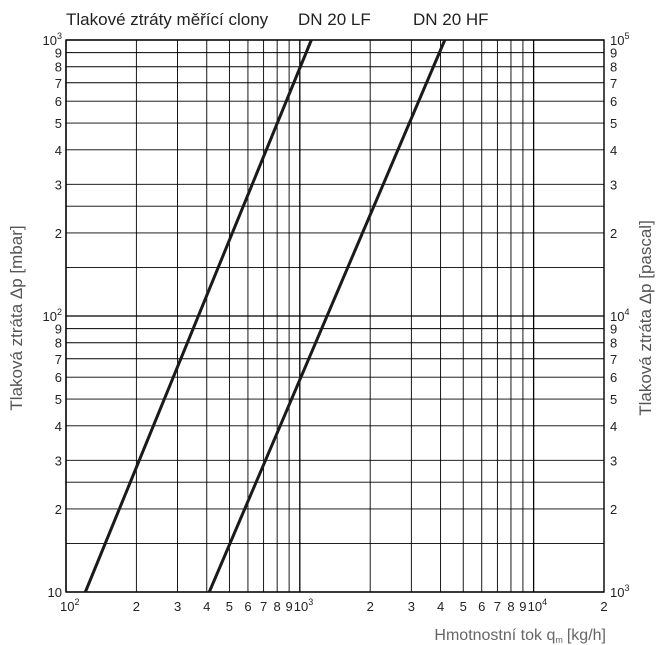  What do you see at coordinates (613, 184) in the screenshot?
I see `y-tick-label-right-11: 3` at bounding box center [613, 184].